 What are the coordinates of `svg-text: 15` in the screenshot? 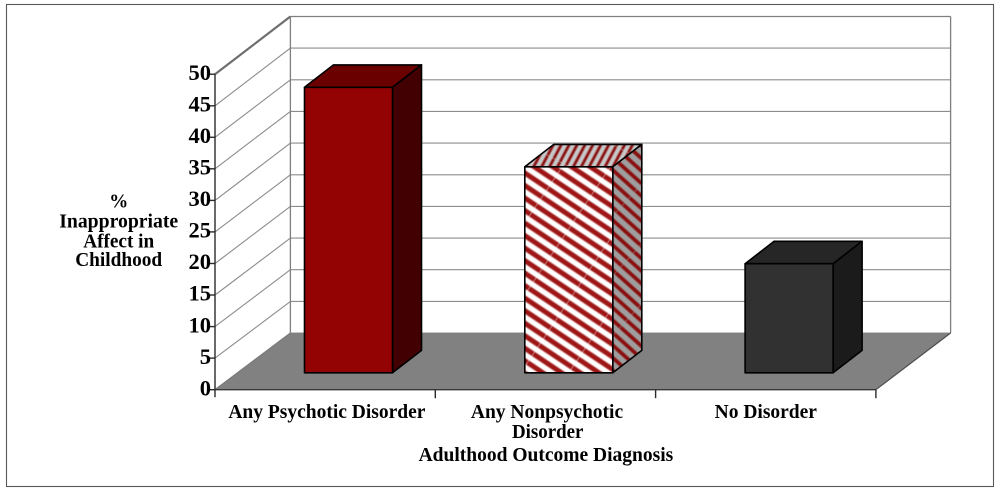 It's located at (200, 293).